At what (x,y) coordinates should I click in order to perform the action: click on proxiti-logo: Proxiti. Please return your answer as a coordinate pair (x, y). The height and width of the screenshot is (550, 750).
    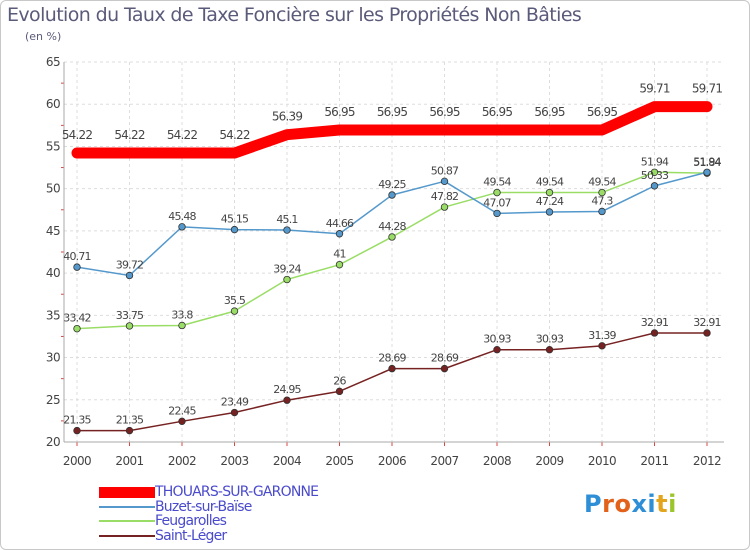
    Looking at the image, I should click on (630, 504).